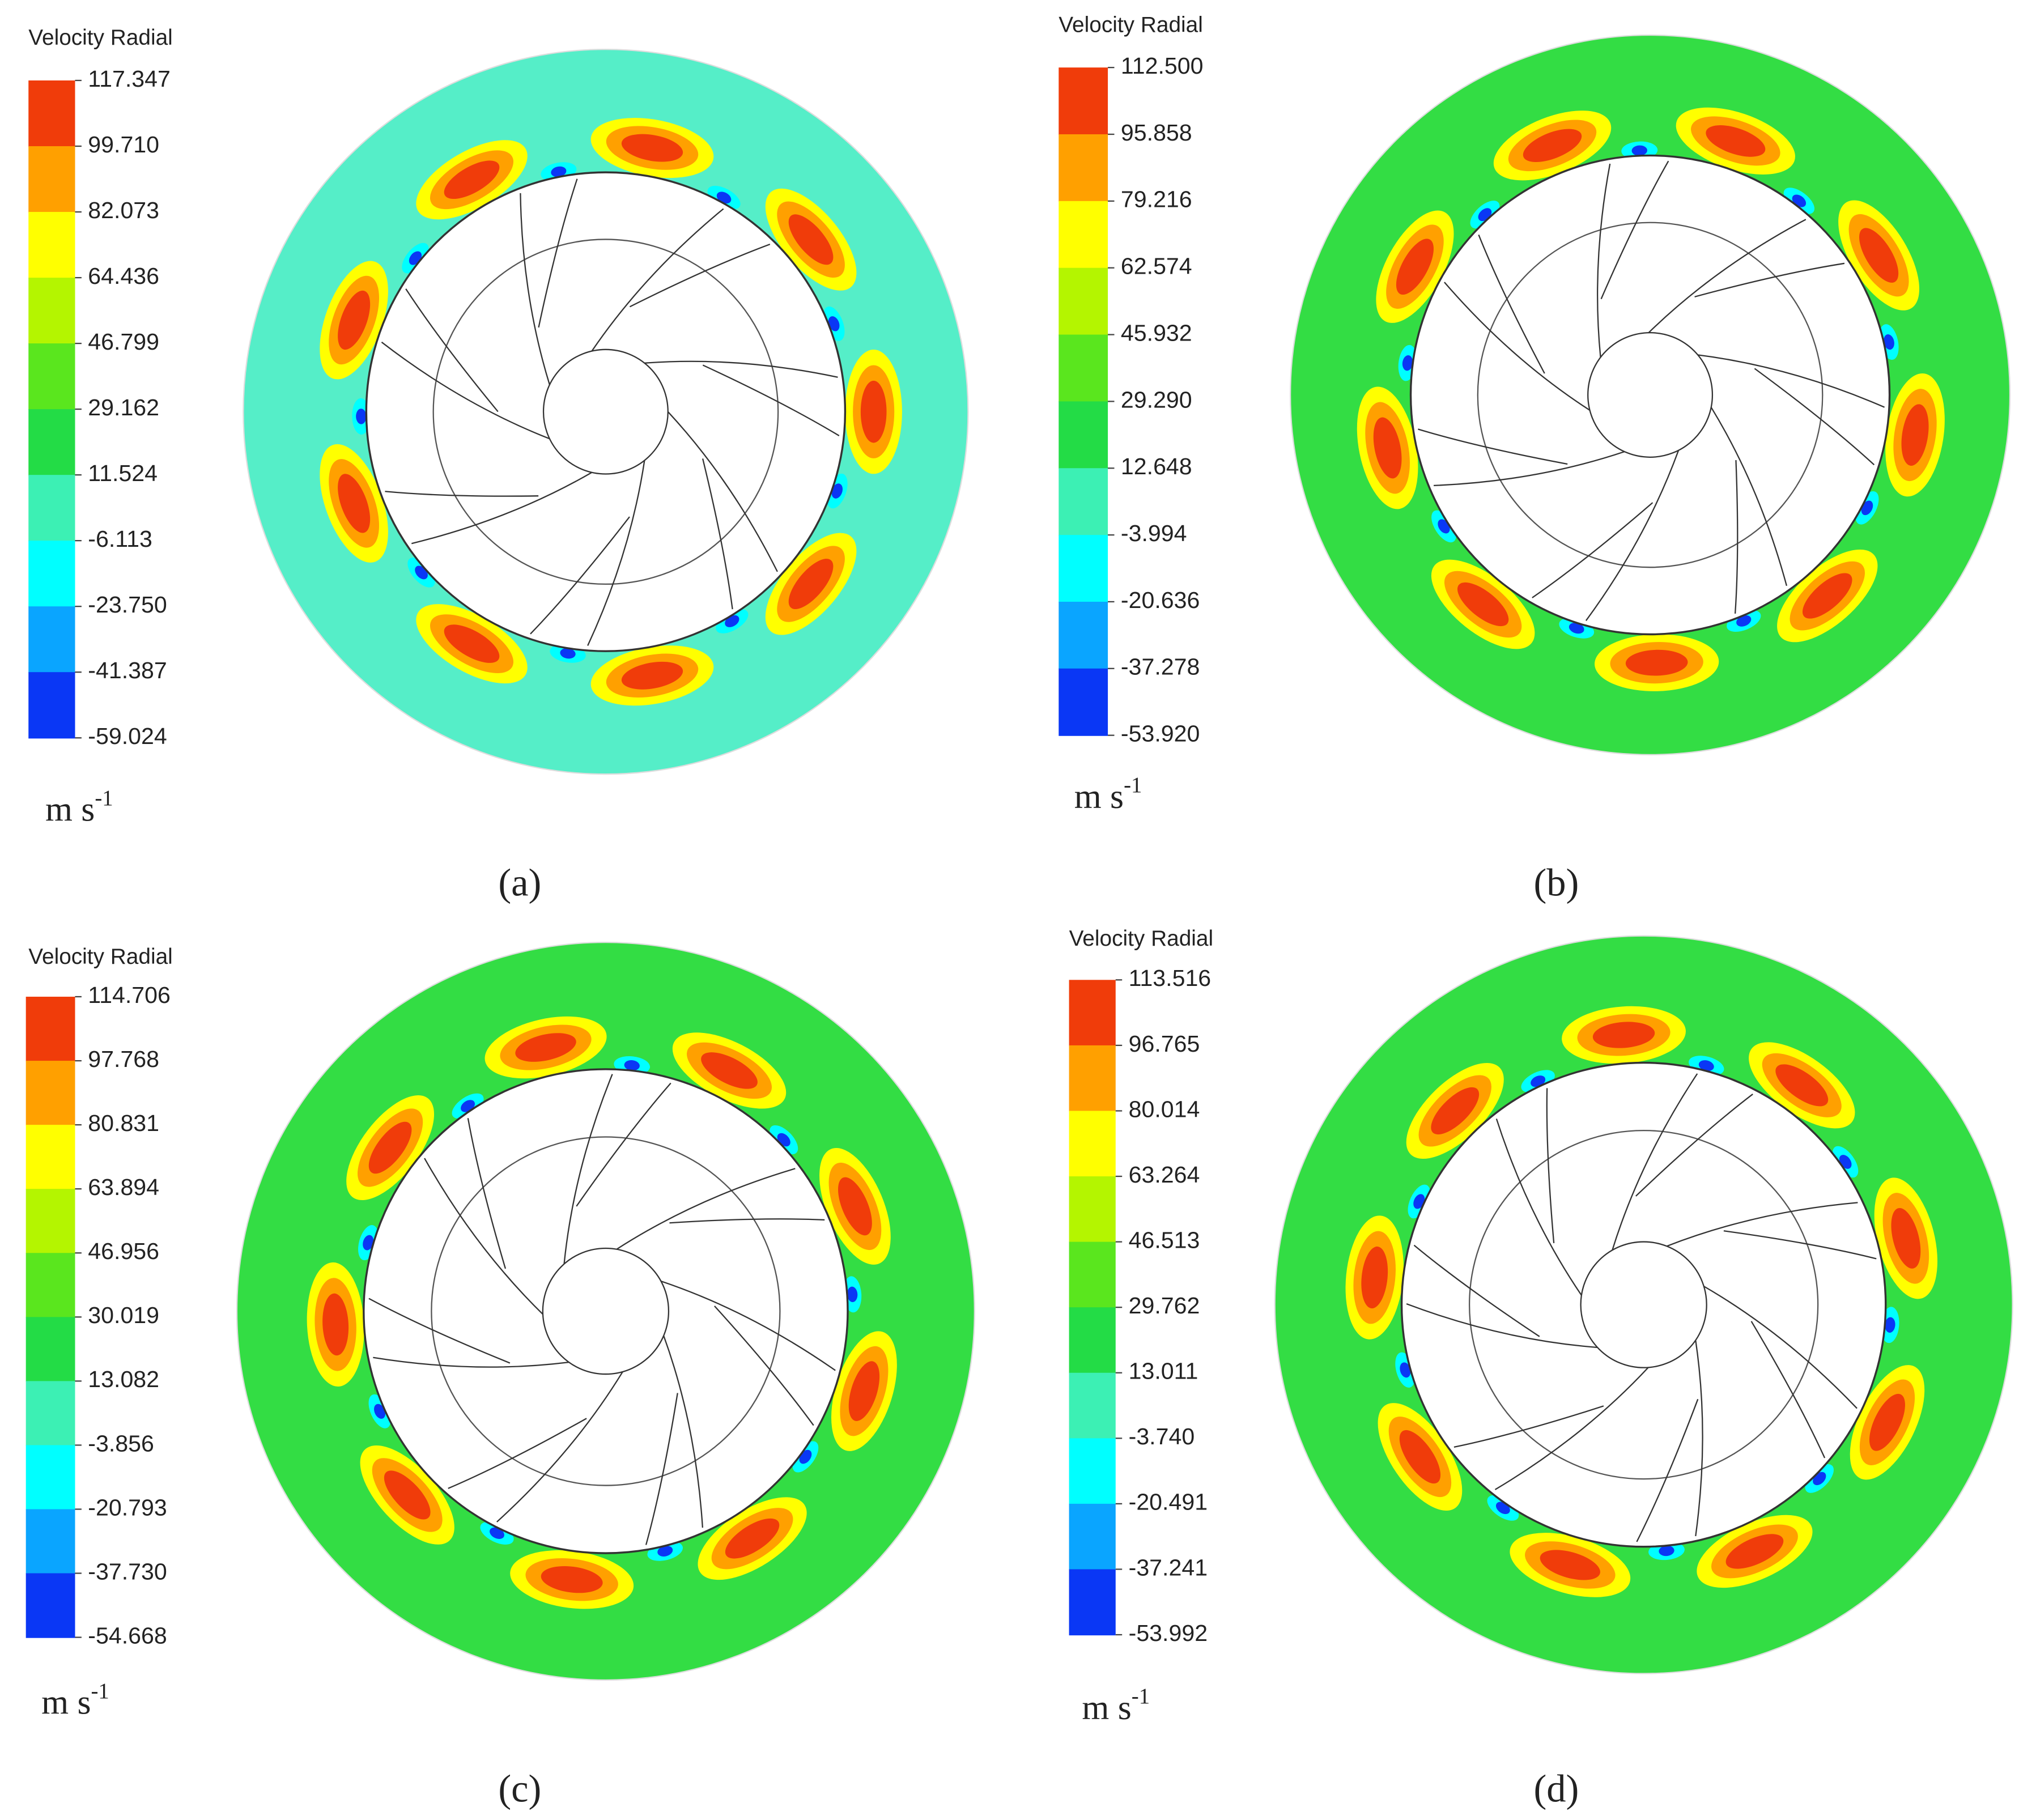  I want to click on tick-label: -41.387, so click(127, 670).